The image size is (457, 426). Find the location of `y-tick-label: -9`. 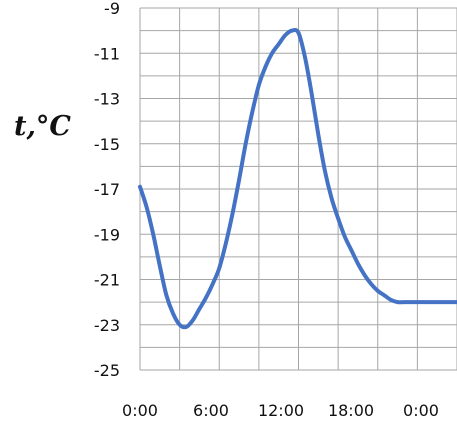

y-tick-label: -9 is located at coordinates (112, 9).